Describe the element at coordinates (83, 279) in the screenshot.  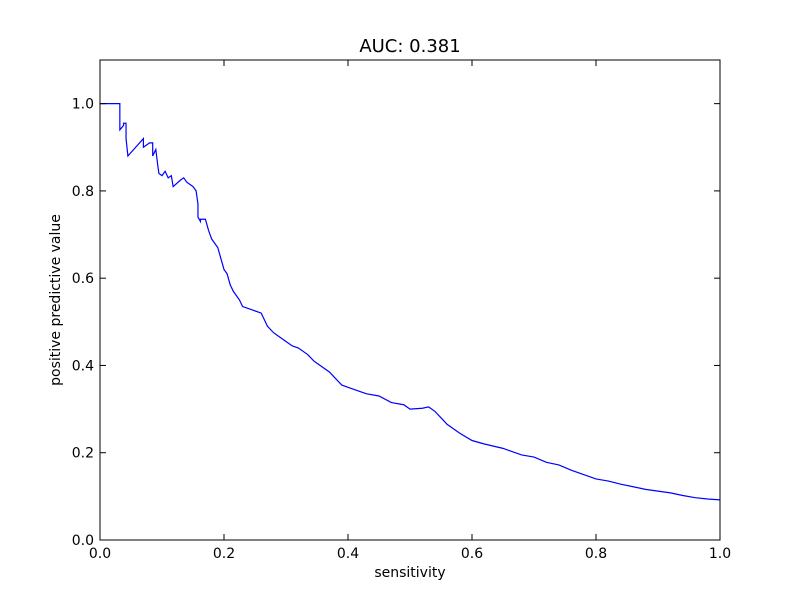
I see `y-tick-label: 0.6` at that location.